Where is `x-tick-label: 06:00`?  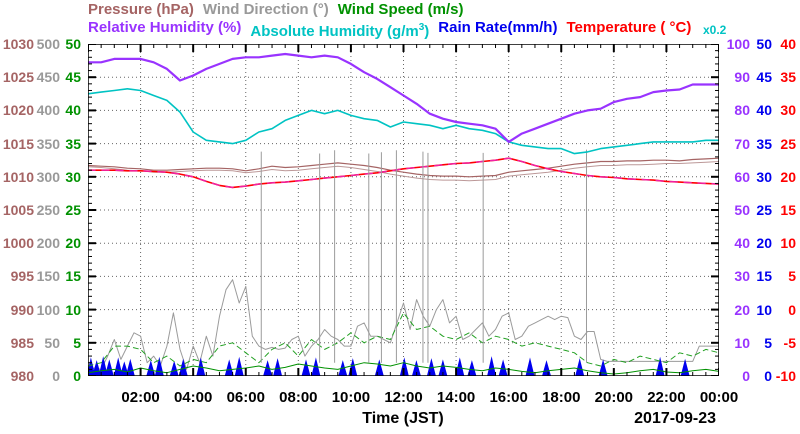
x-tick-label: 06:00 is located at coordinates (245, 397).